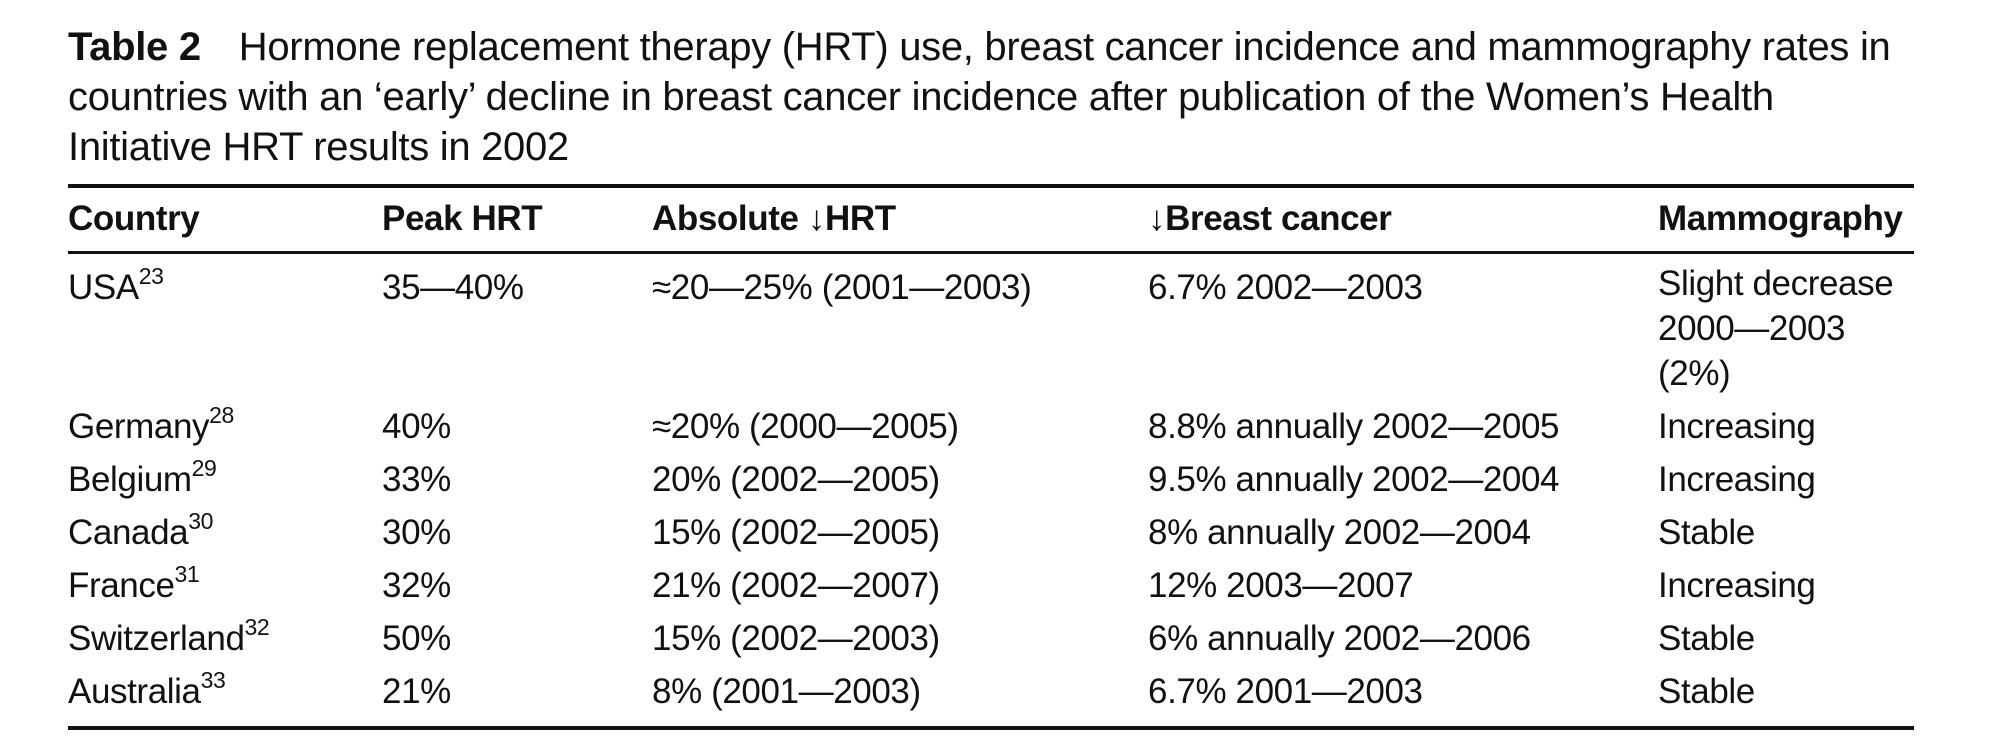 This screenshot has width=1989, height=747. What do you see at coordinates (257, 627) in the screenshot?
I see `reference-number: 32` at bounding box center [257, 627].